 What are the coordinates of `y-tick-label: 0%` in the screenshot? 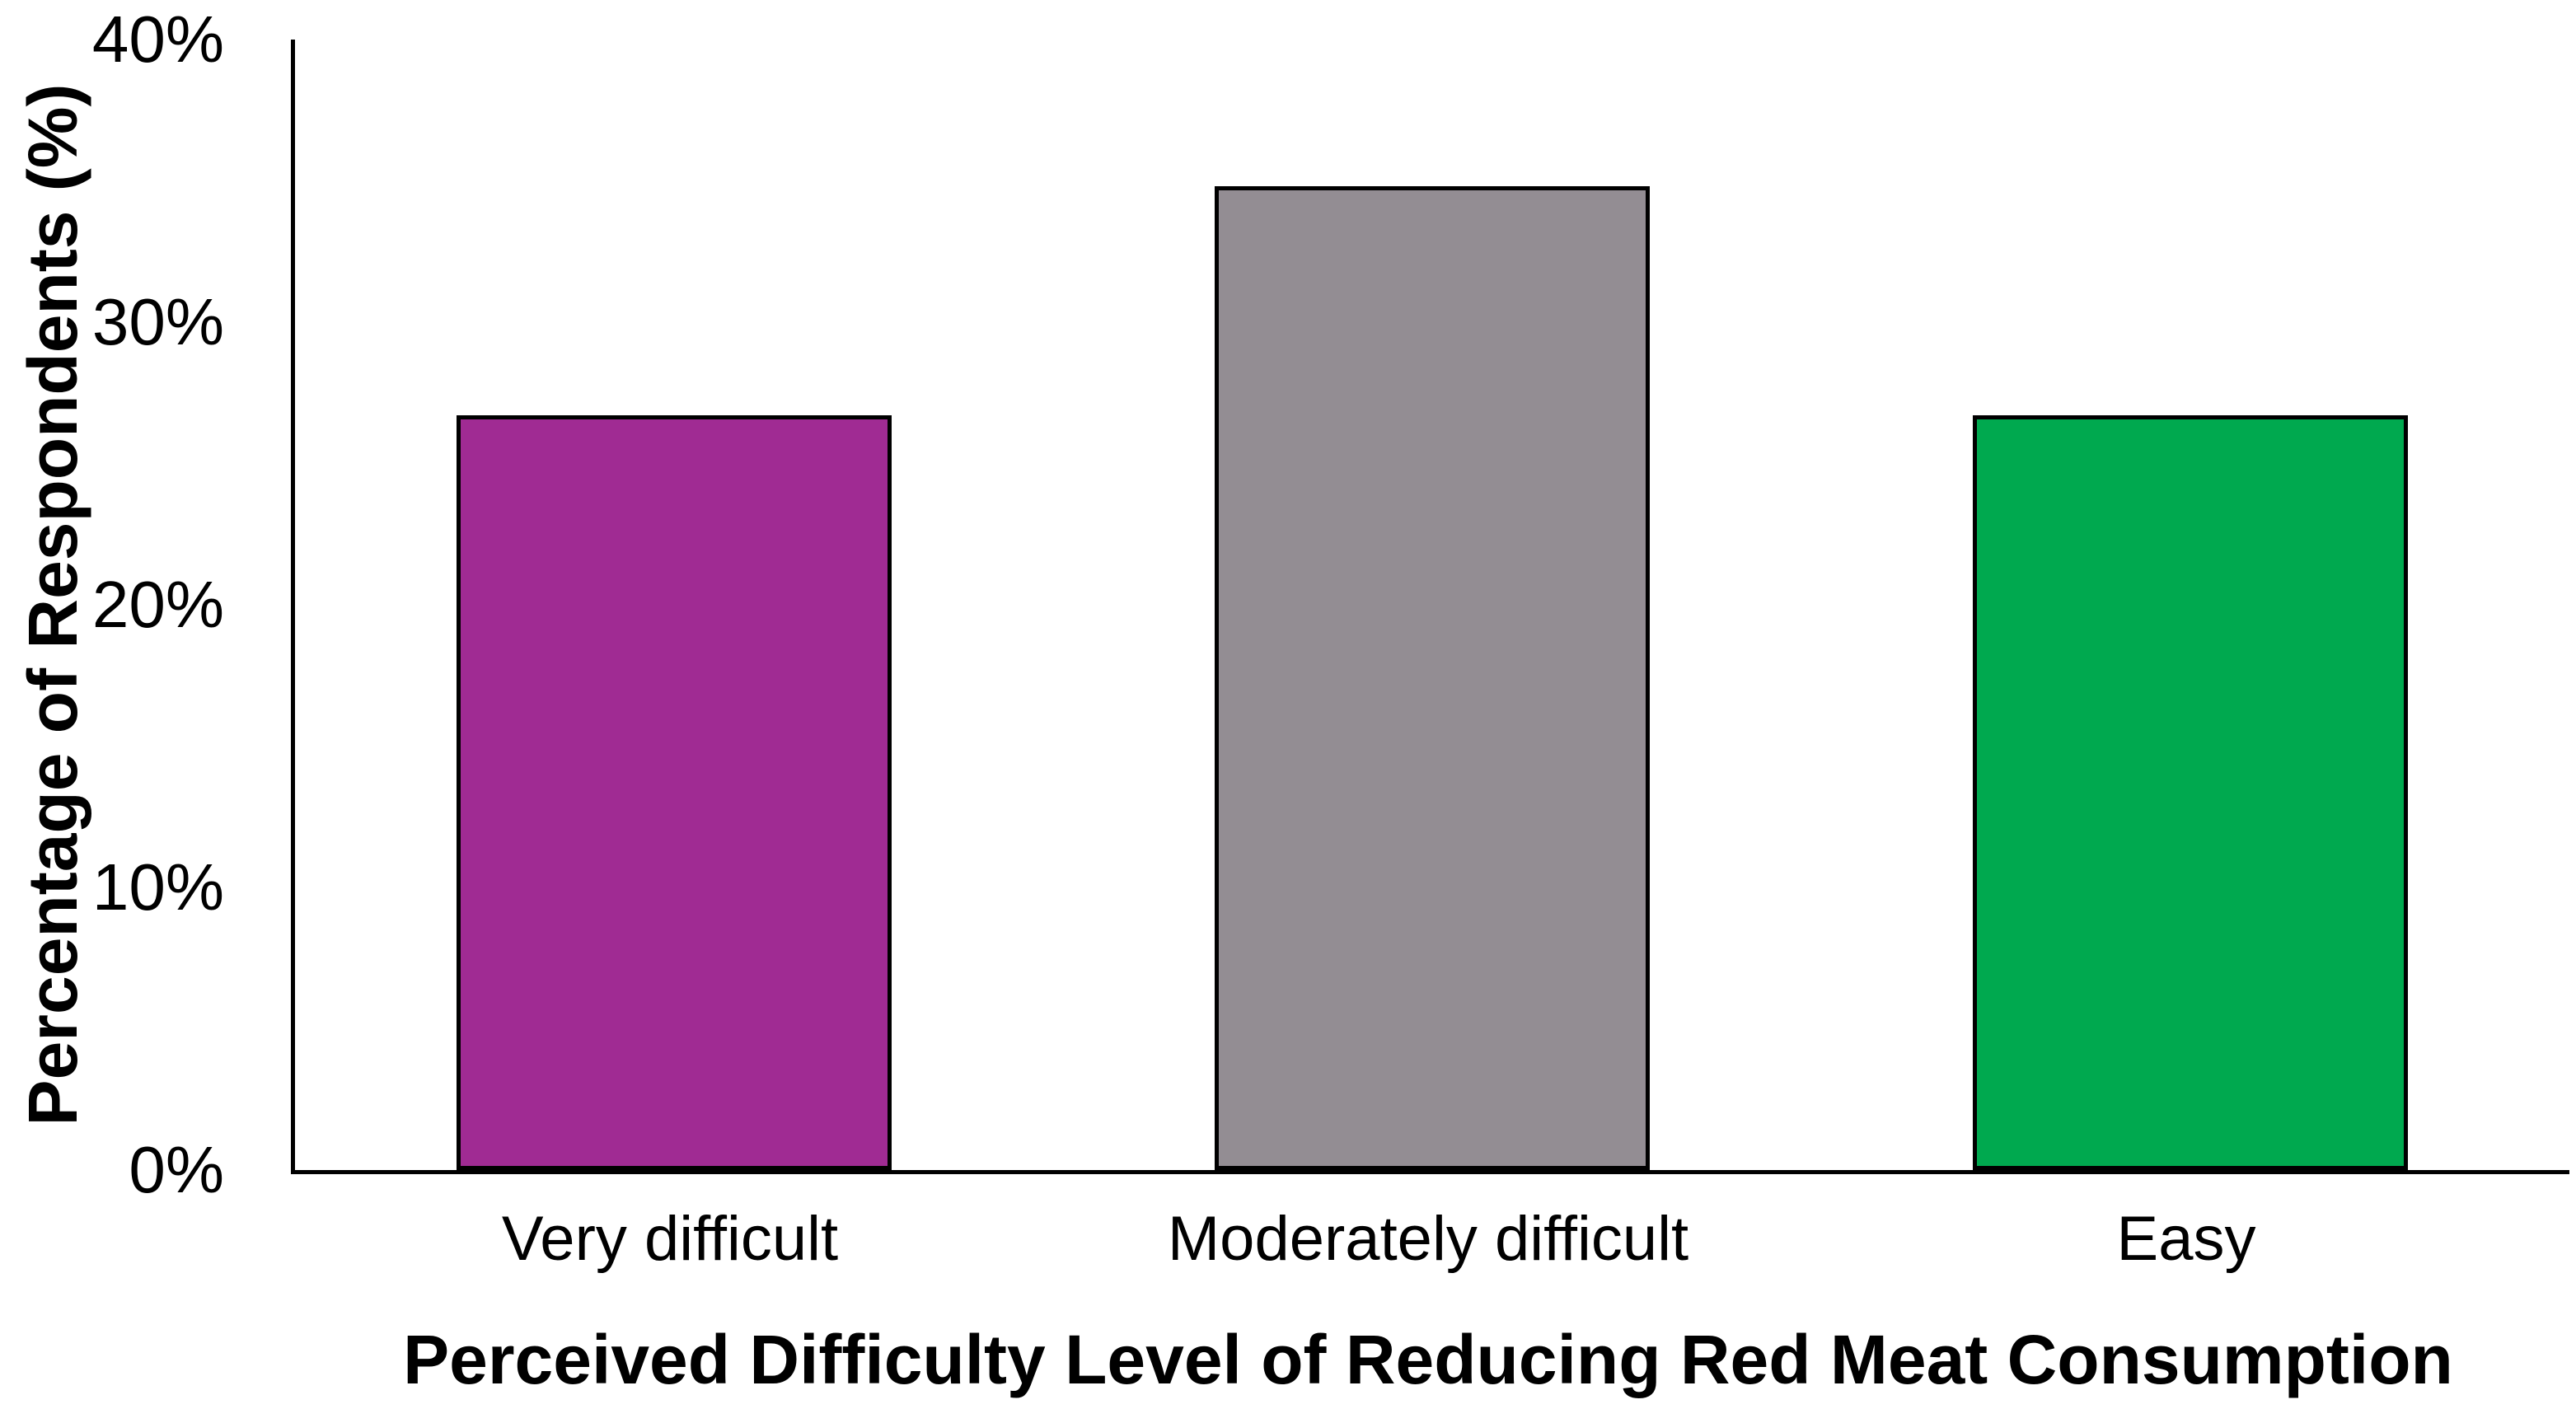 It's located at (176, 1169).